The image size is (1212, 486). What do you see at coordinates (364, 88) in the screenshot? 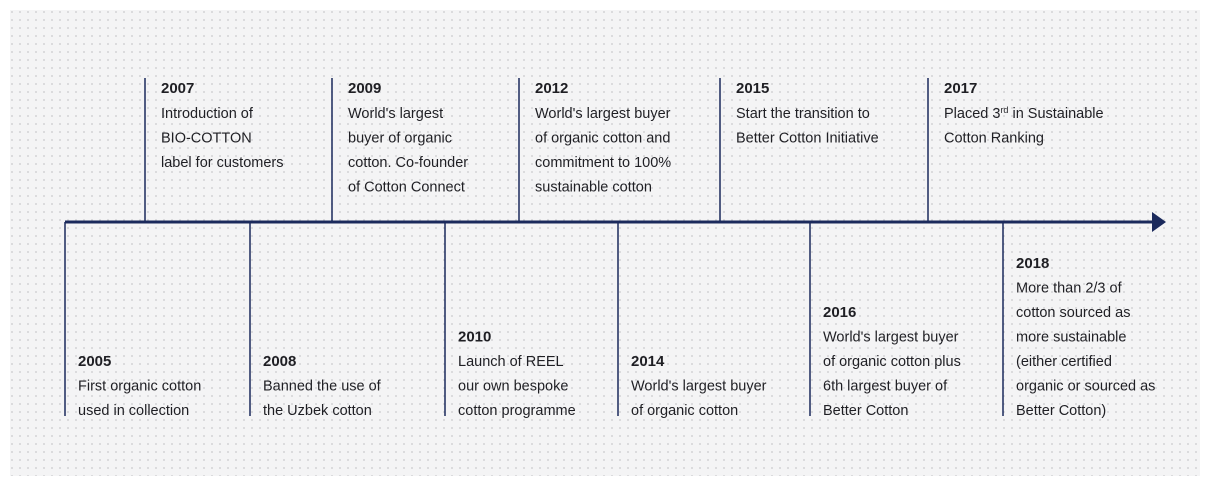
I see `event-year: 2009` at bounding box center [364, 88].